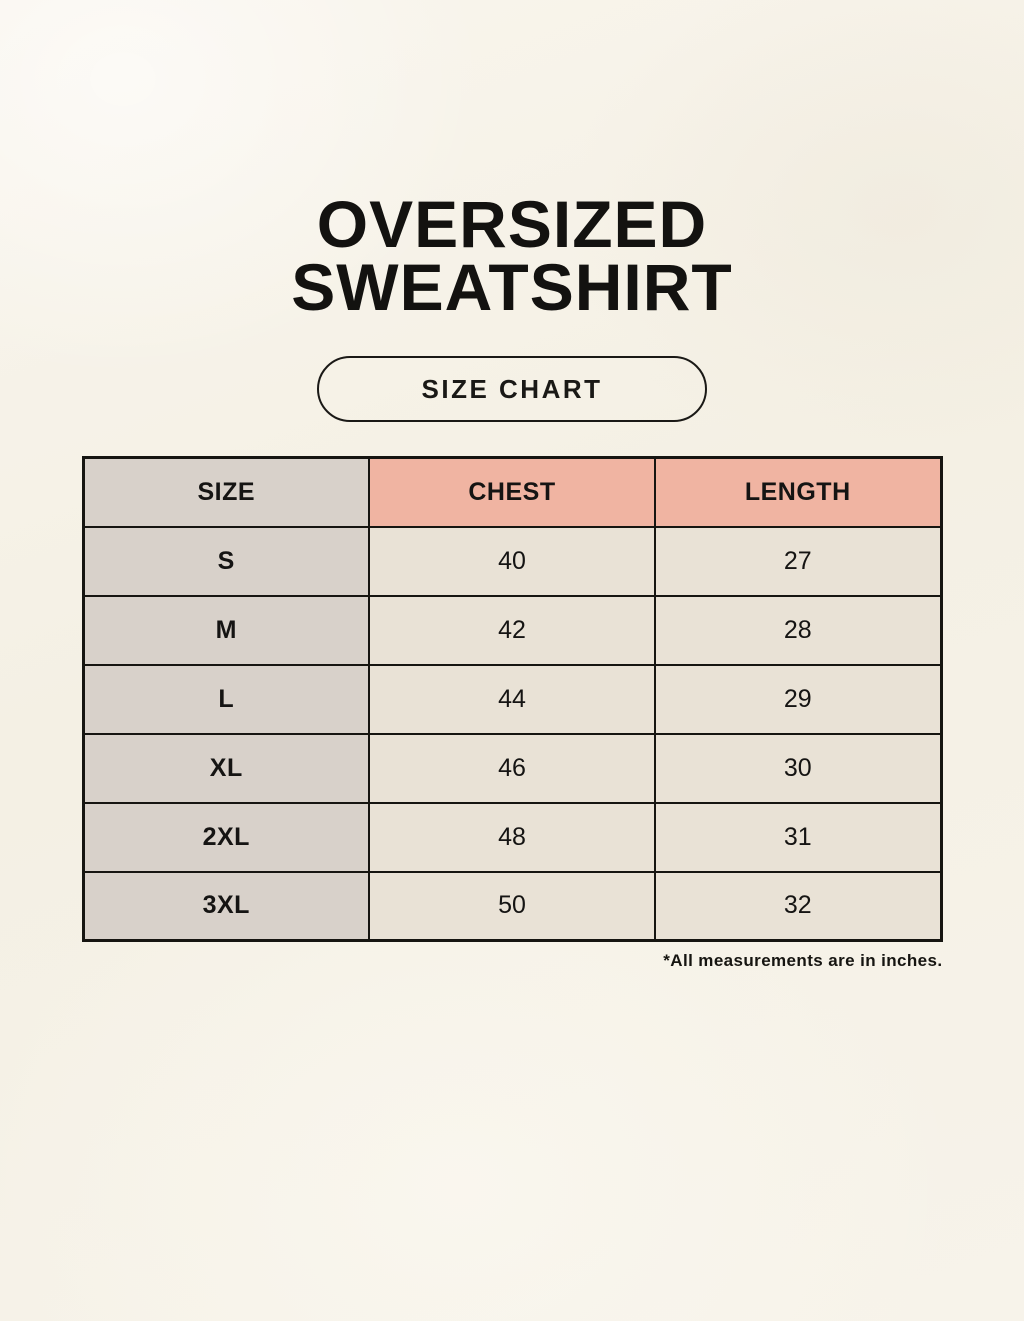  I want to click on header-chest: CHEST, so click(512, 492).